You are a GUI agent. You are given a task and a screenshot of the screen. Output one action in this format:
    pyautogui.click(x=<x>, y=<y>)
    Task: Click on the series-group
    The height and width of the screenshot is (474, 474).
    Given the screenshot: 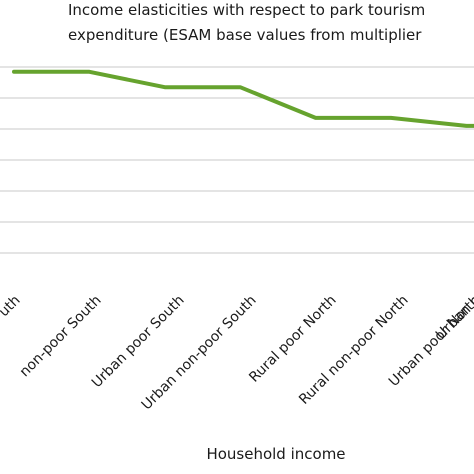 What is the action you would take?
    pyautogui.click(x=243, y=98)
    